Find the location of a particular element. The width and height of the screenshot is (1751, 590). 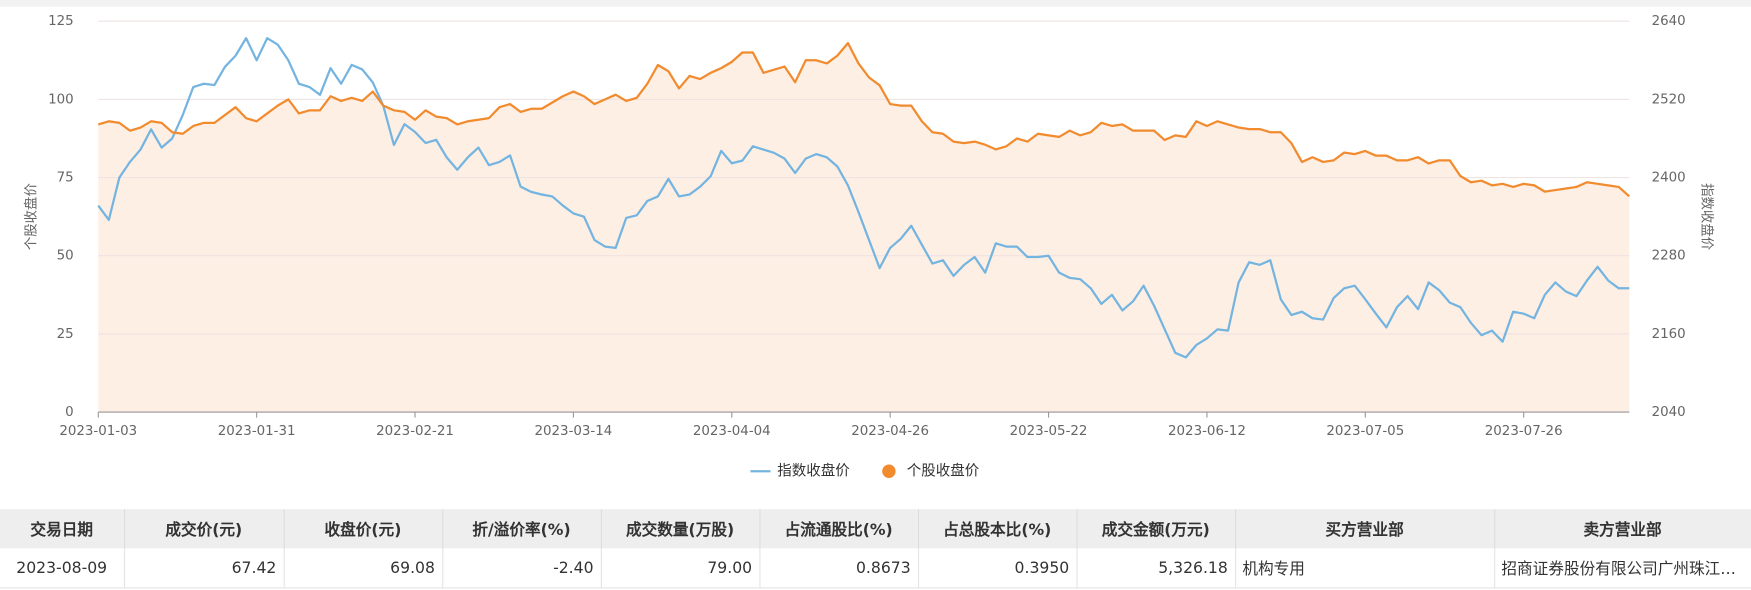

y-axis-label: 个股收盘价 is located at coordinates (30, 216).